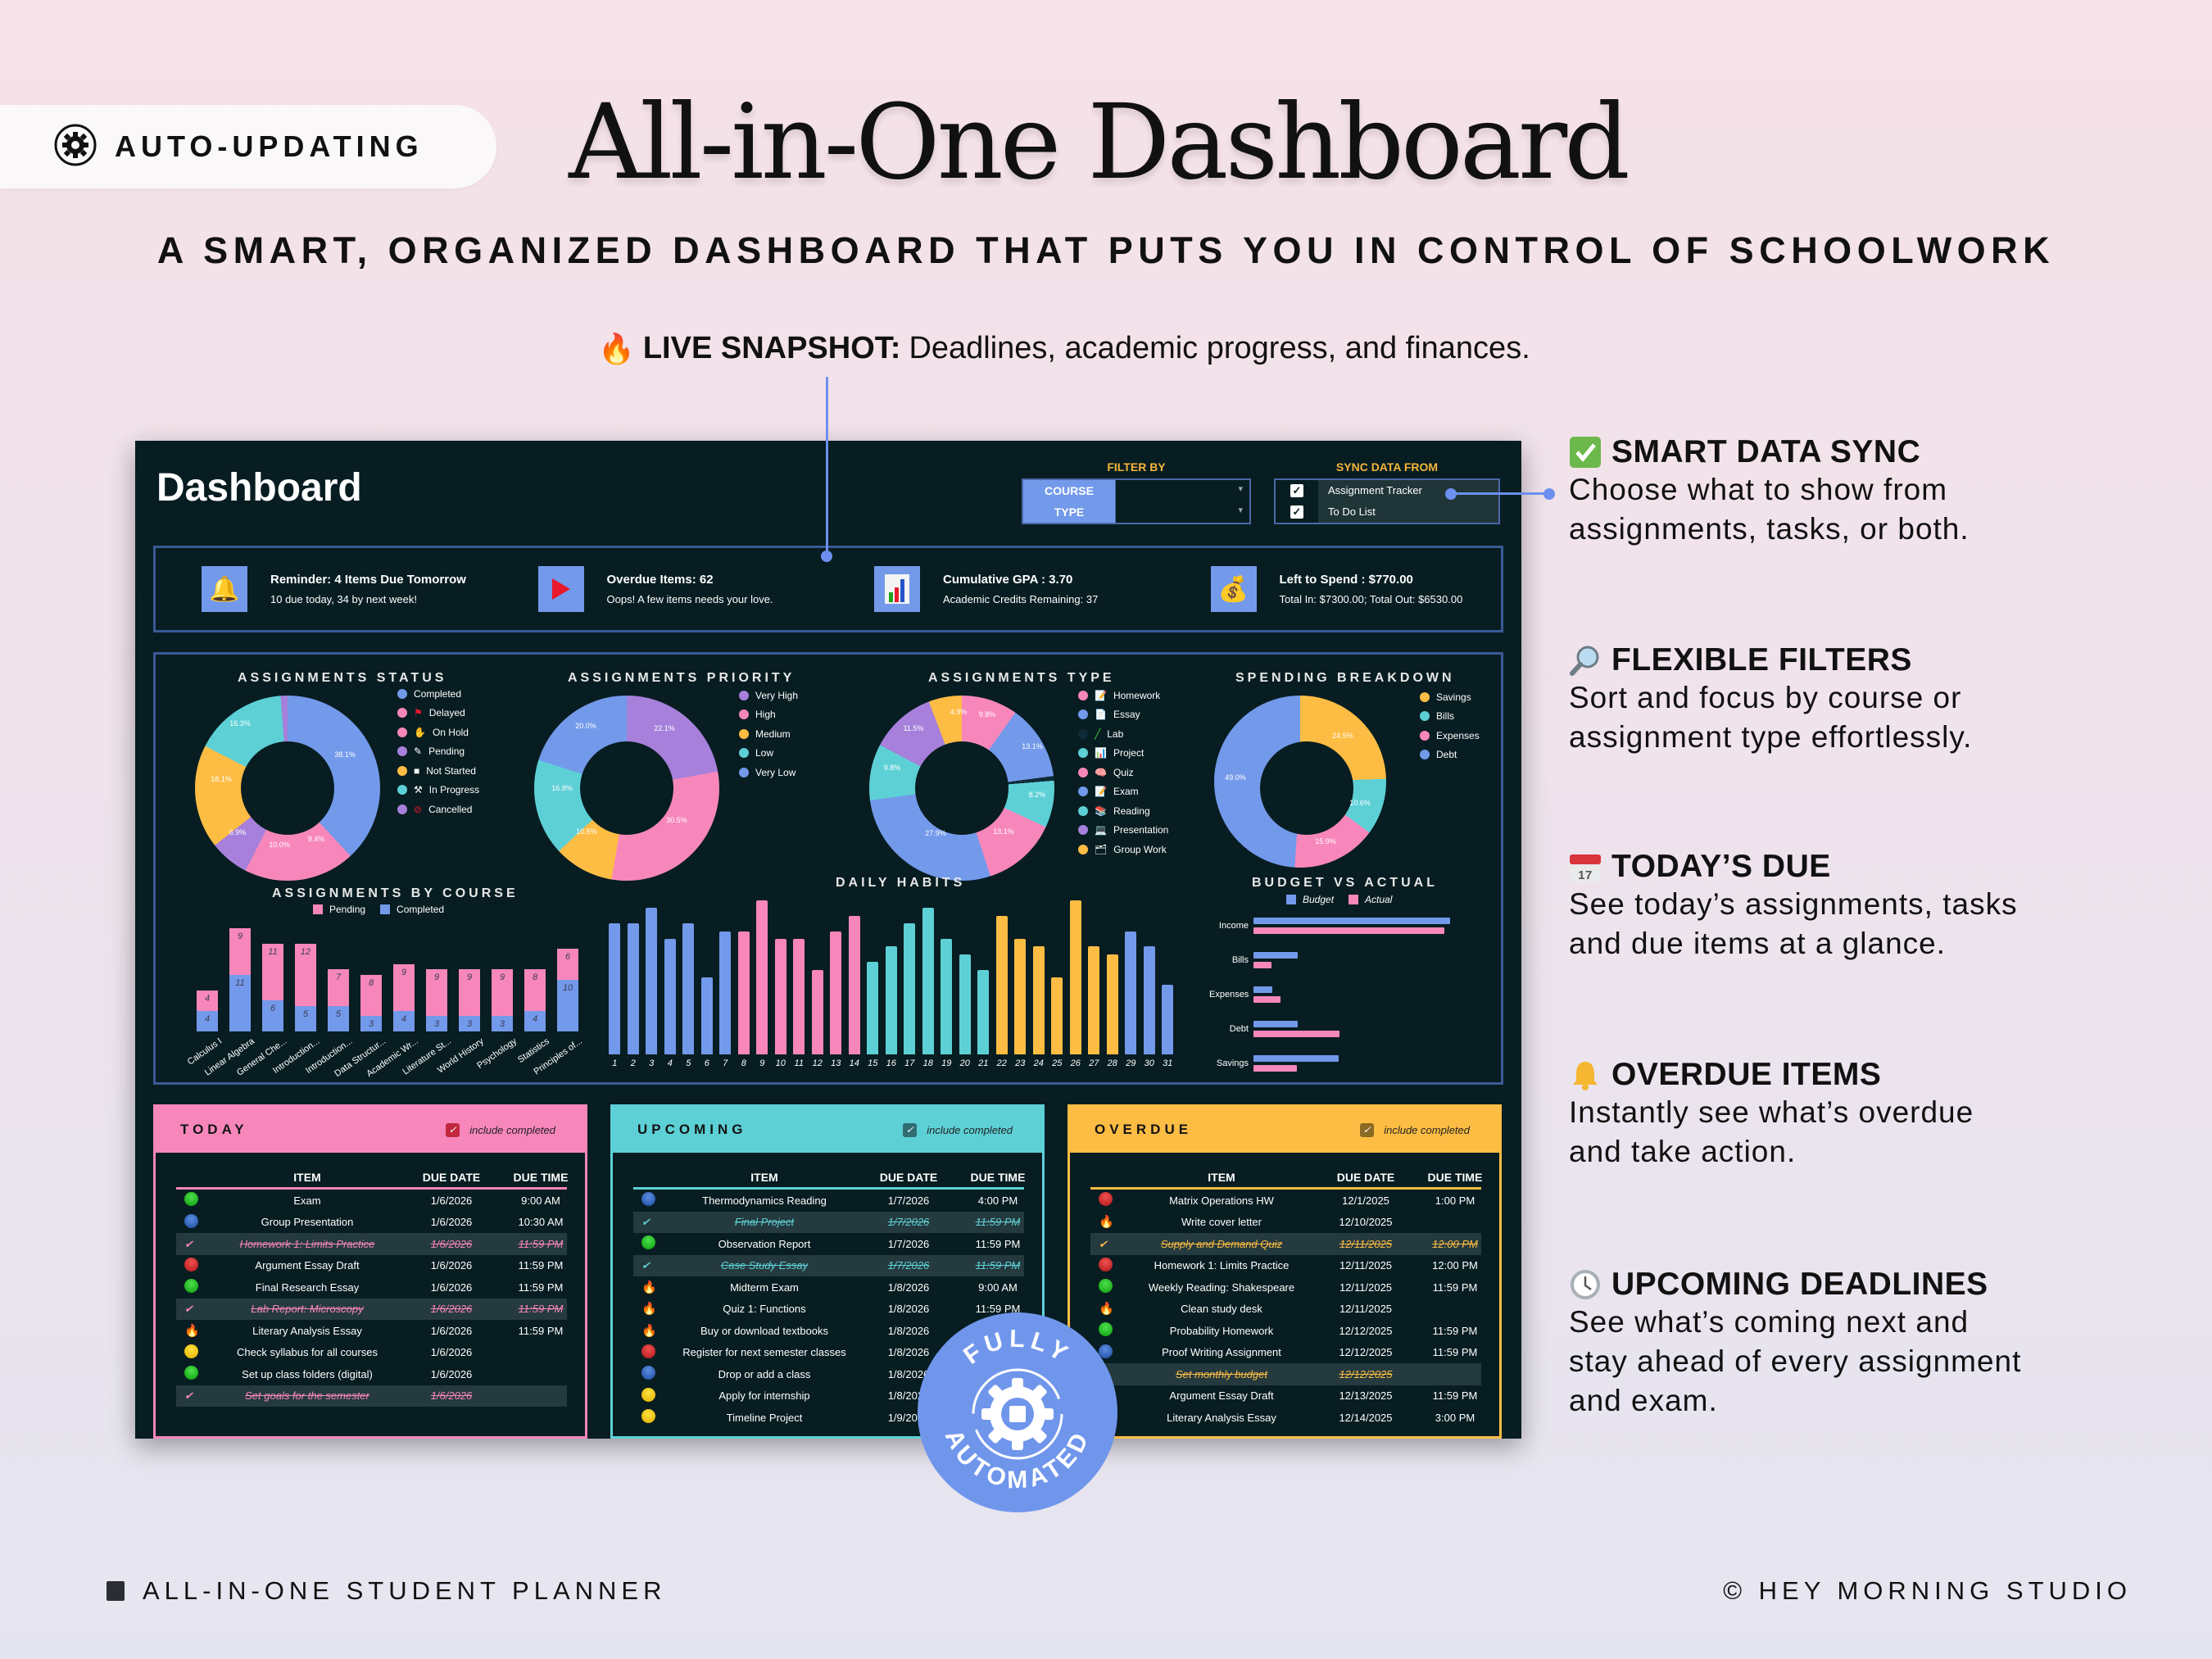 Image resolution: width=2212 pixels, height=1659 pixels. Describe the element at coordinates (1101, 715) in the screenshot. I see `page-icon: 📄` at that location.